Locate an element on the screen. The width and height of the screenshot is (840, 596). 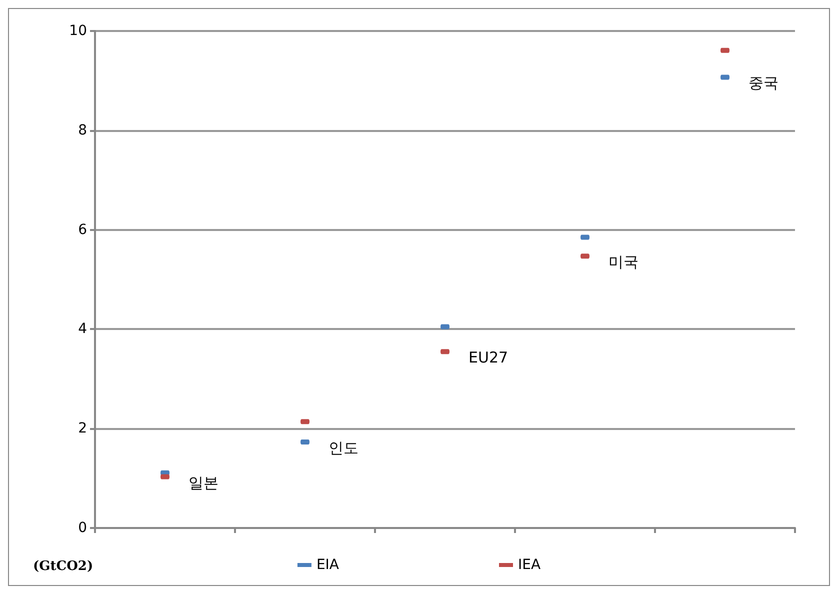
x-tick-label: 중국 is located at coordinates (763, 83).